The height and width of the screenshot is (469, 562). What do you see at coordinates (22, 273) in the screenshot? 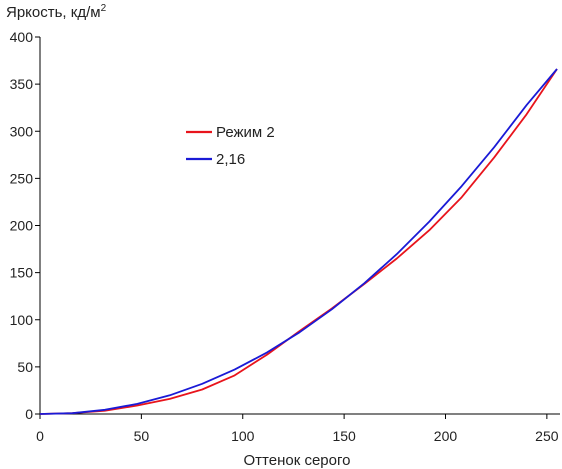
I see `y-tick-label: 150` at bounding box center [22, 273].